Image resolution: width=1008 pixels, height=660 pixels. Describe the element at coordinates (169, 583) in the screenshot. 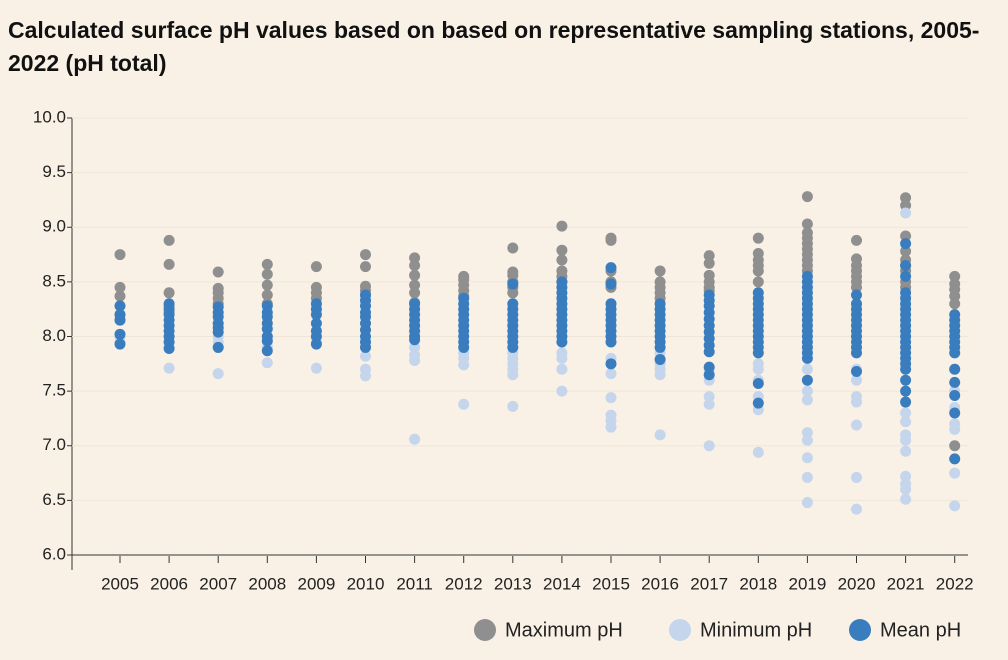

I see `x-tick-label: 2006` at that location.